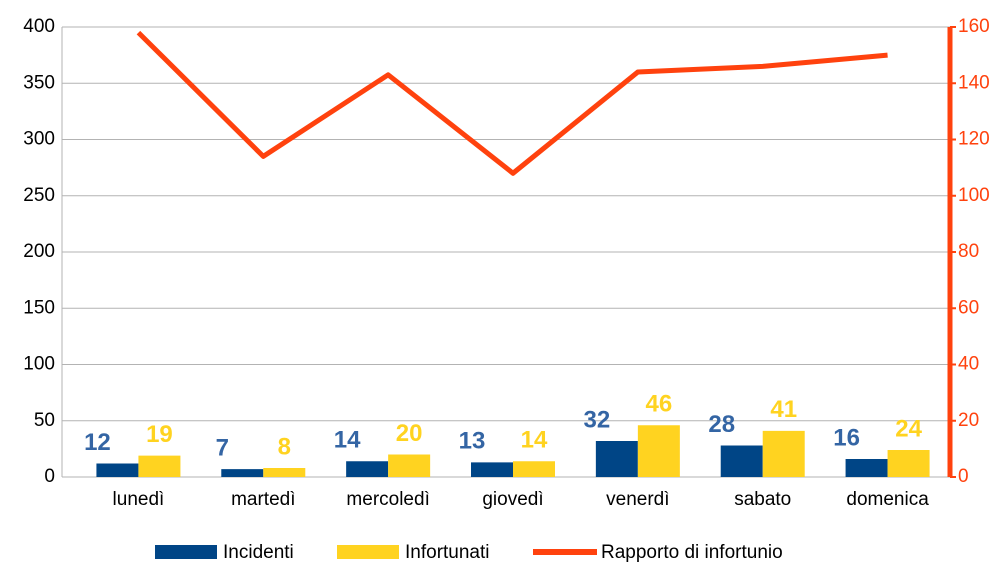  I want to click on y2-tick-label: 120, so click(974, 139).